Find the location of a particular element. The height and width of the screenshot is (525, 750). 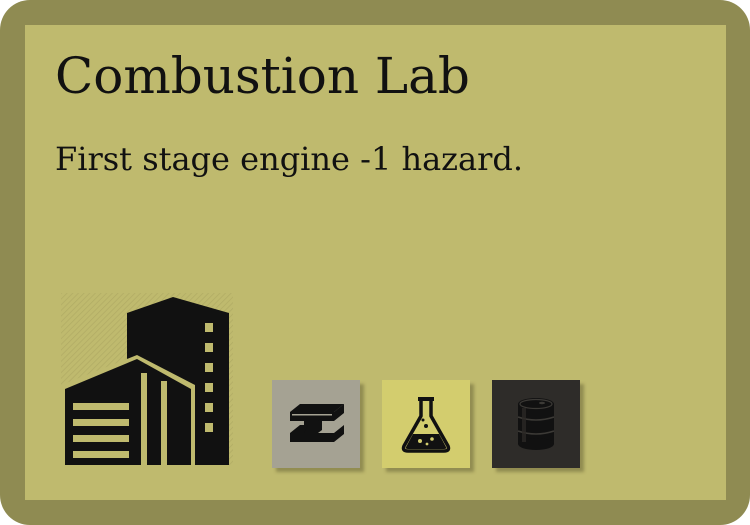

card-title: Combustion Lab is located at coordinates (262, 76).